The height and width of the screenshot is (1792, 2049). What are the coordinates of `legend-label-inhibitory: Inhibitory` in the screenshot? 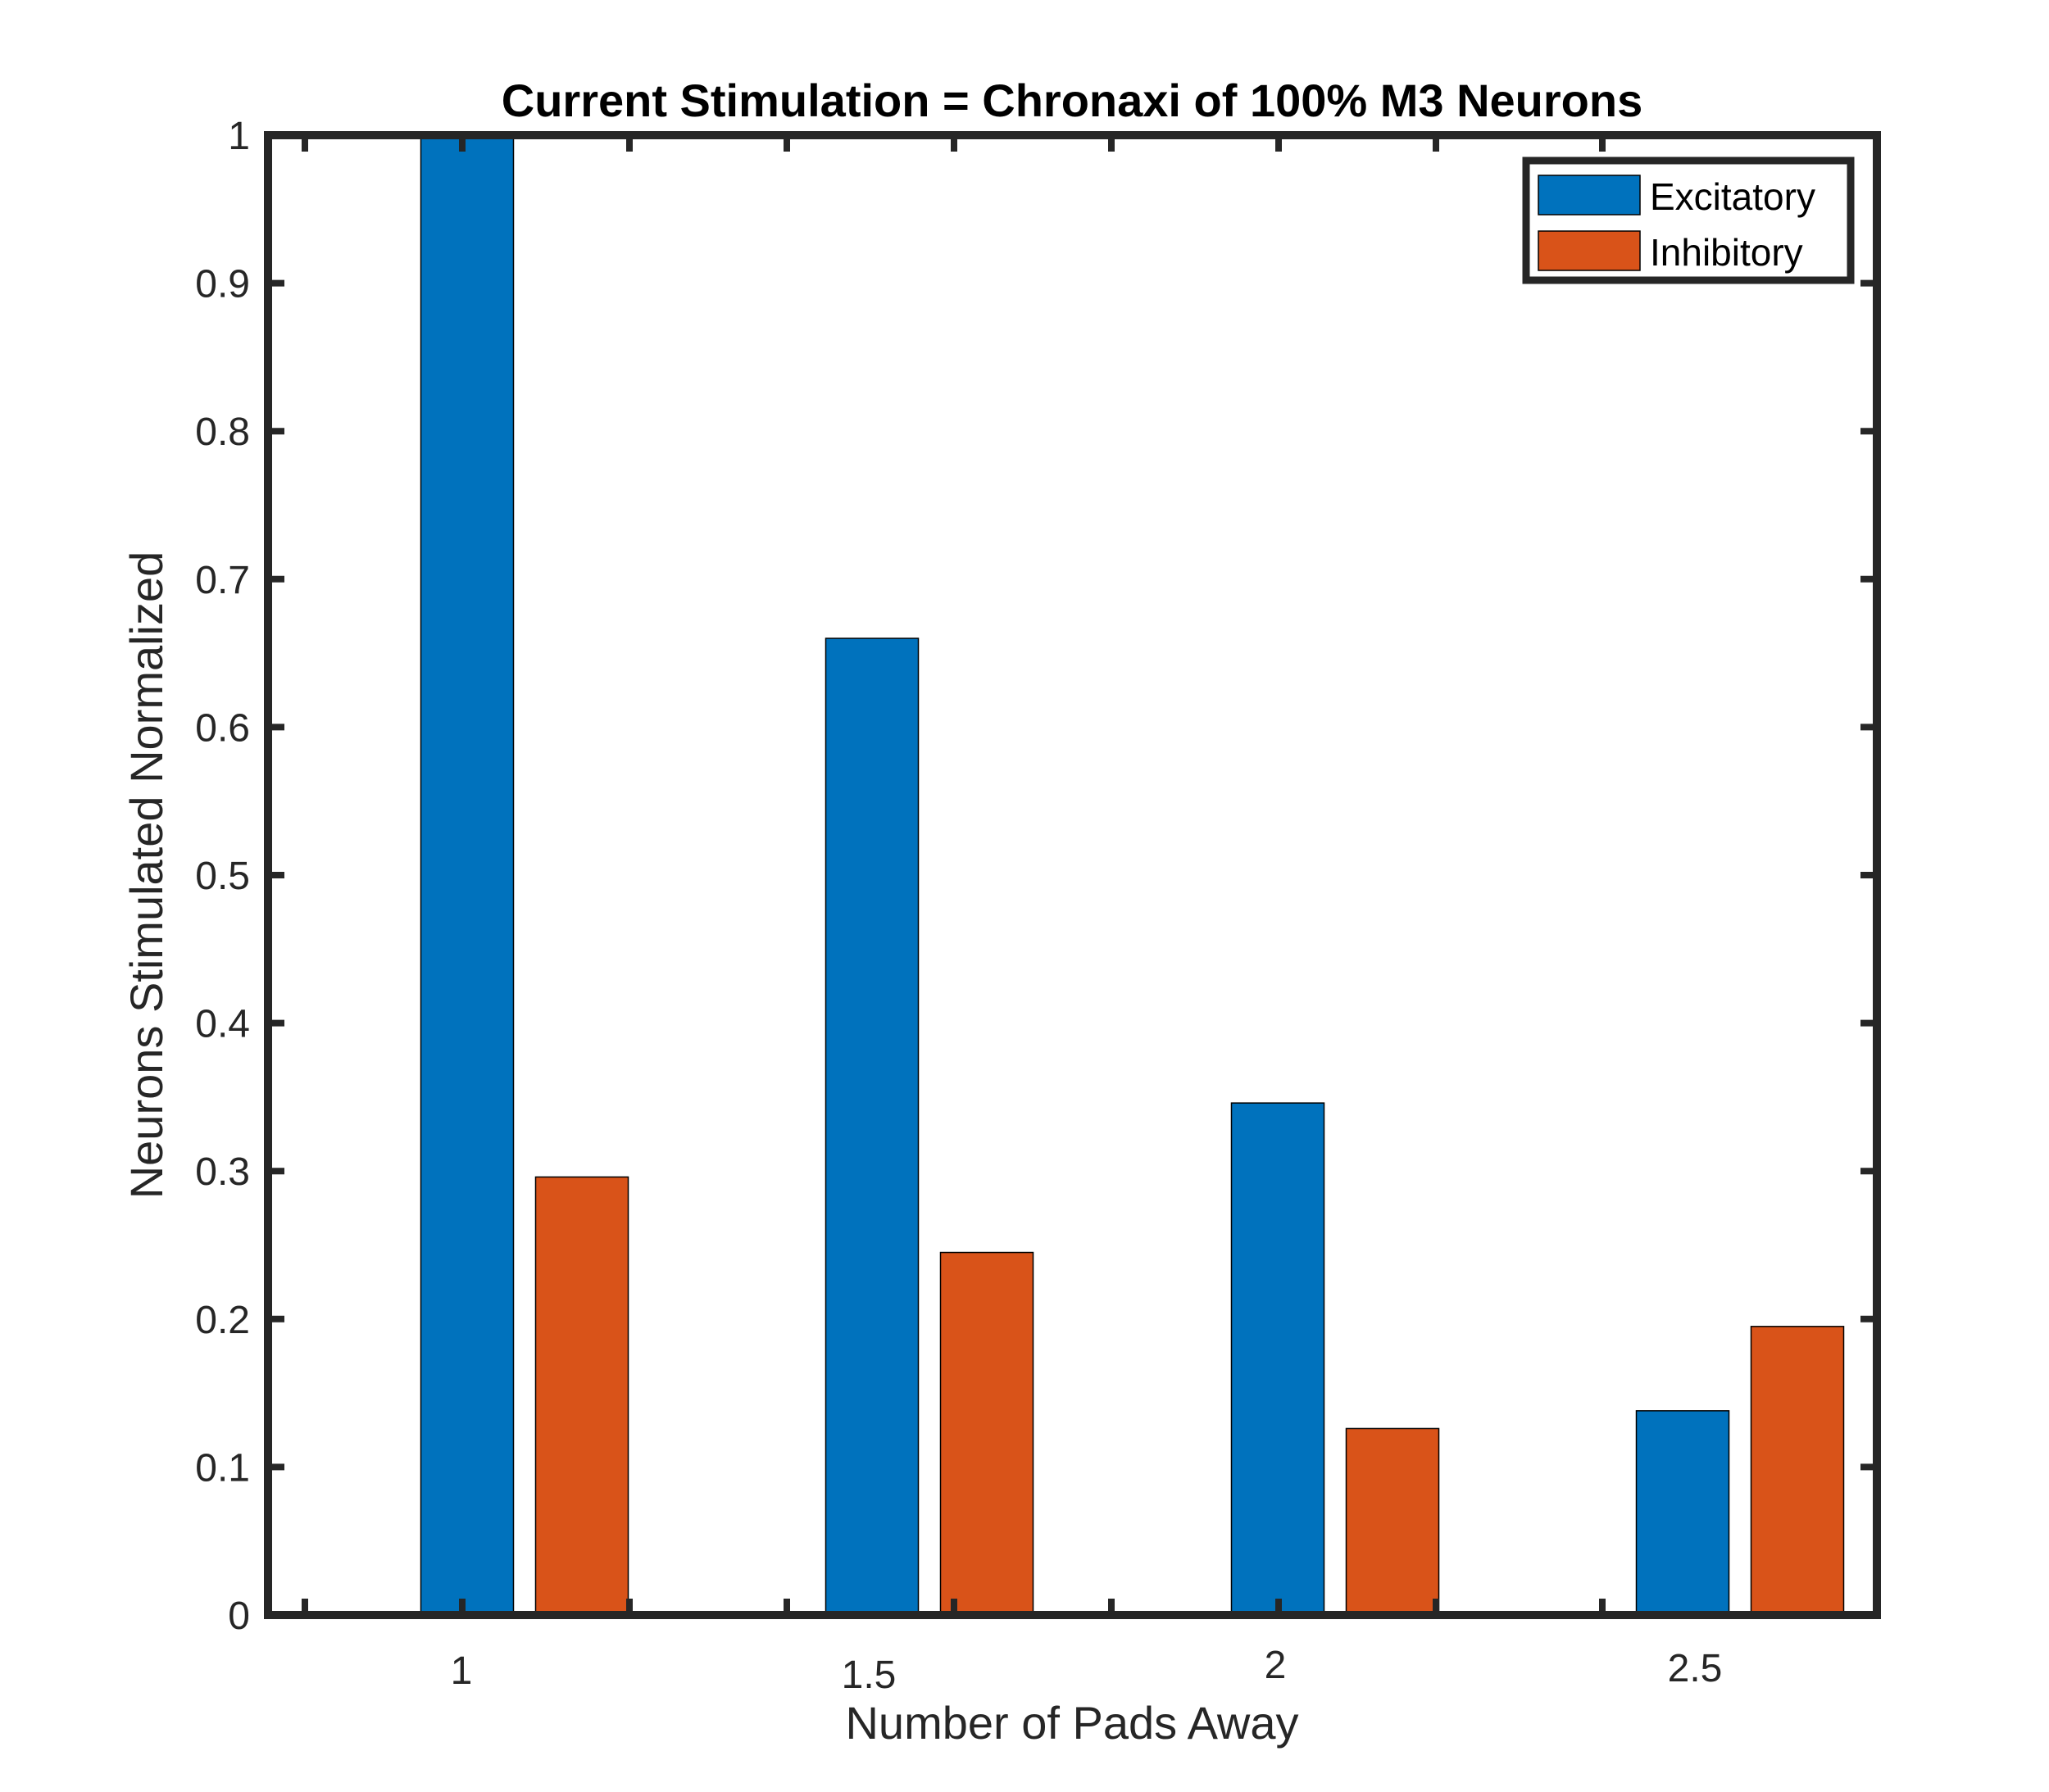 It's located at (1726, 252).